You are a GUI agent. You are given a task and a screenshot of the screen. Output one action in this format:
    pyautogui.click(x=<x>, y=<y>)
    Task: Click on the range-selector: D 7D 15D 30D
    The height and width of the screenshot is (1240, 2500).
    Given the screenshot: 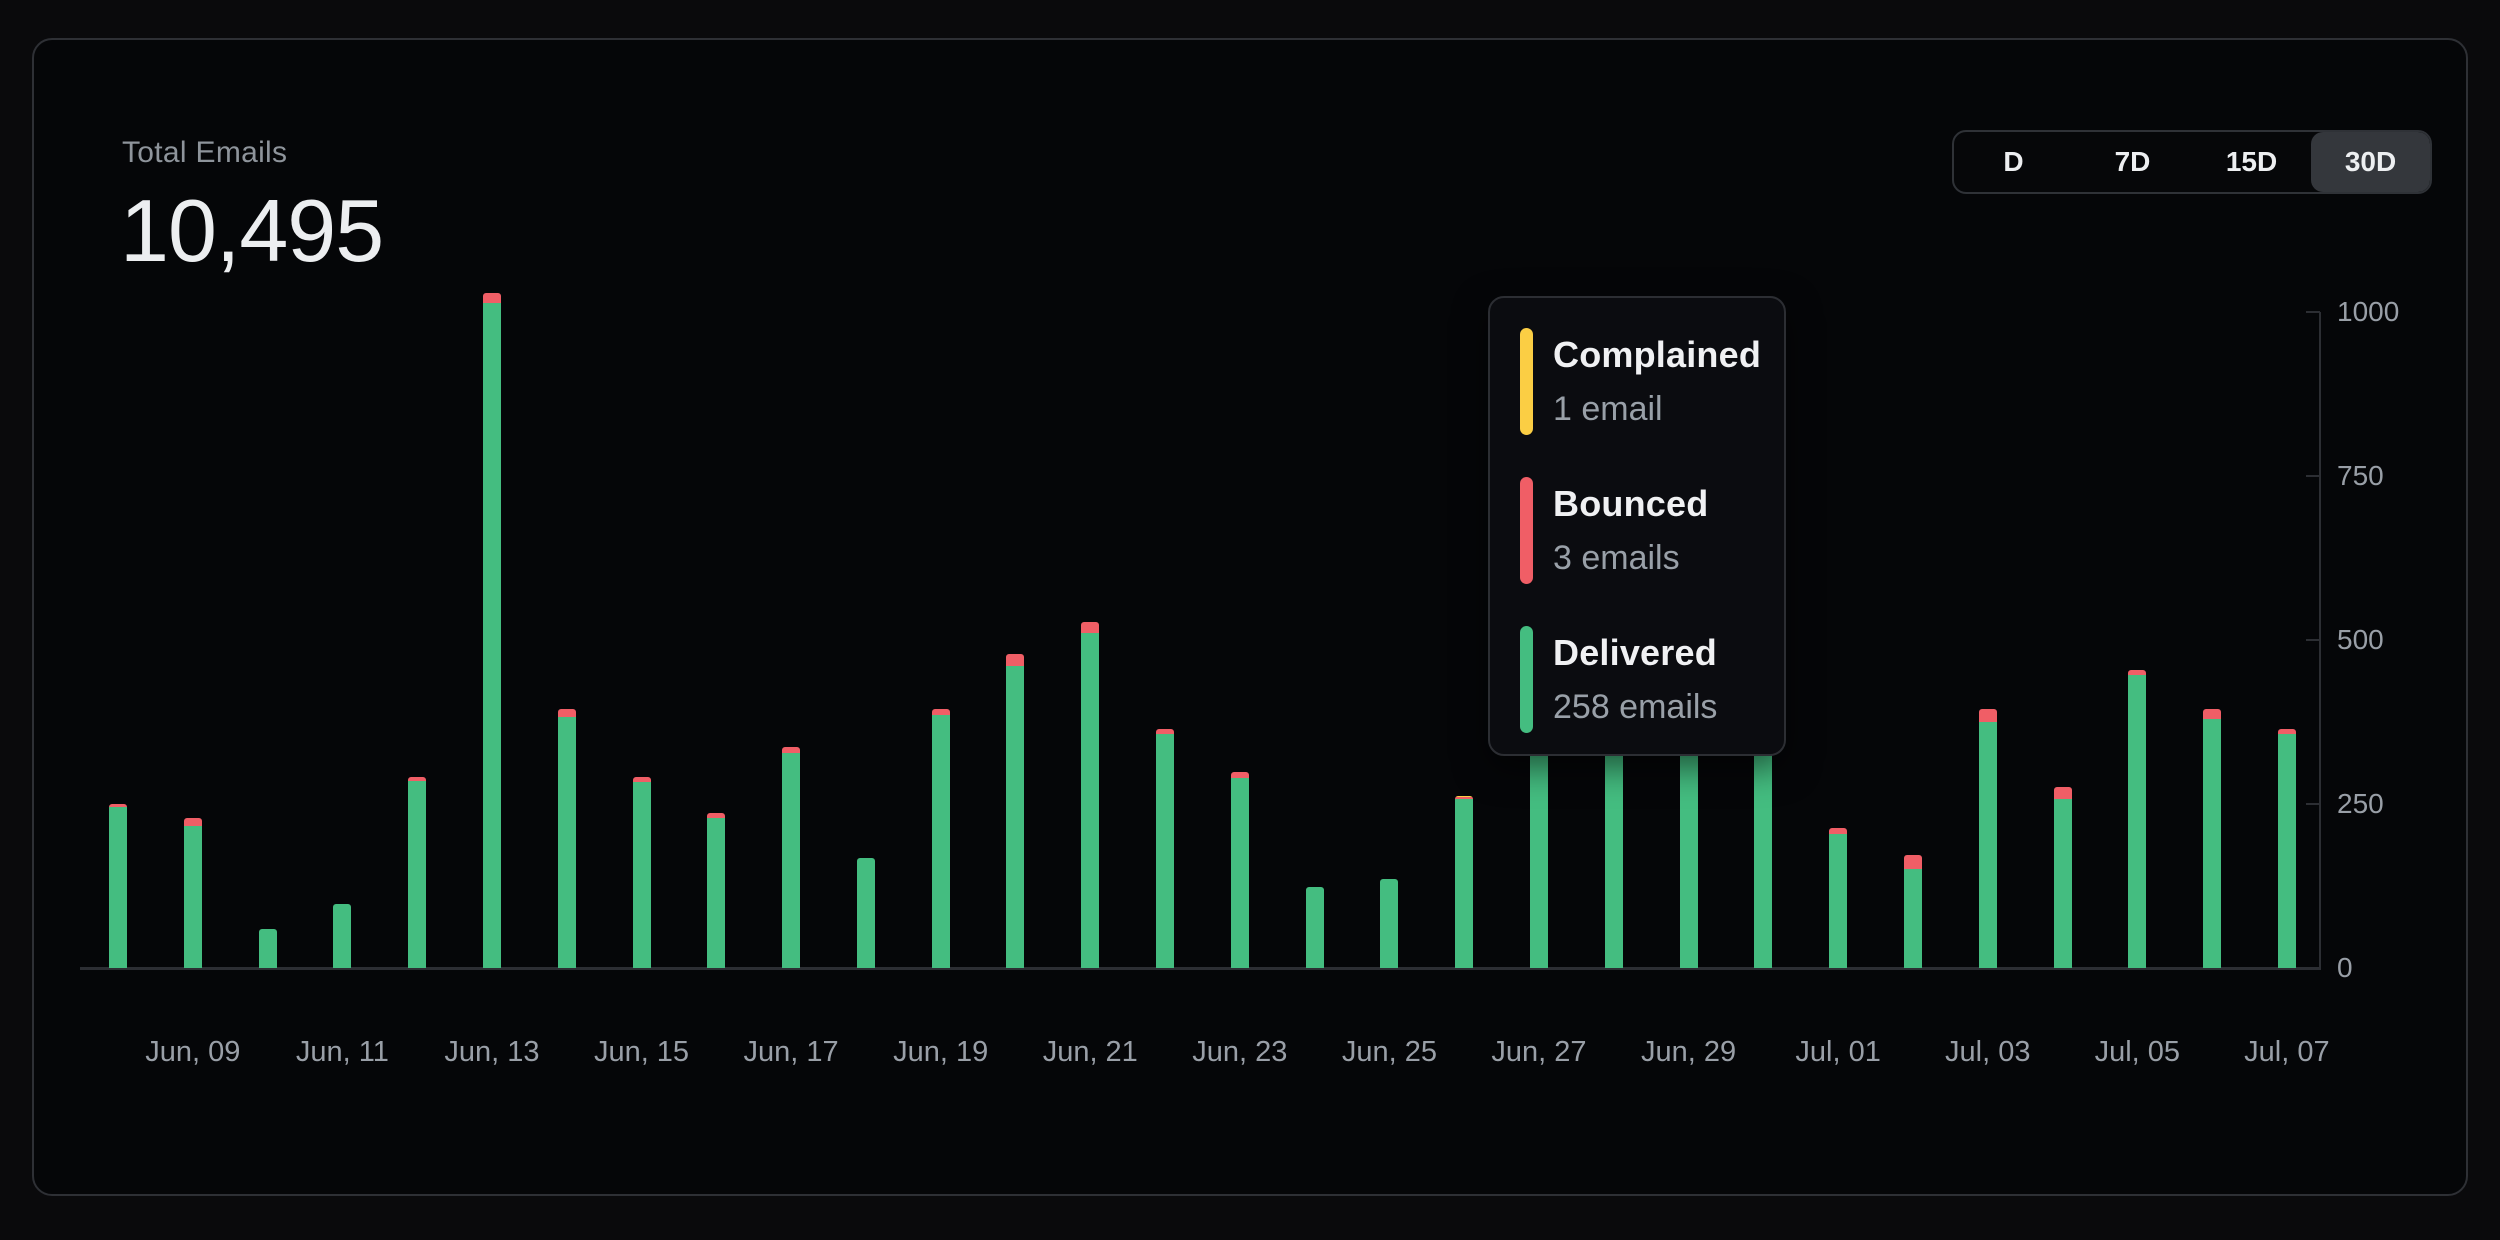 What is the action you would take?
    pyautogui.click(x=2192, y=162)
    